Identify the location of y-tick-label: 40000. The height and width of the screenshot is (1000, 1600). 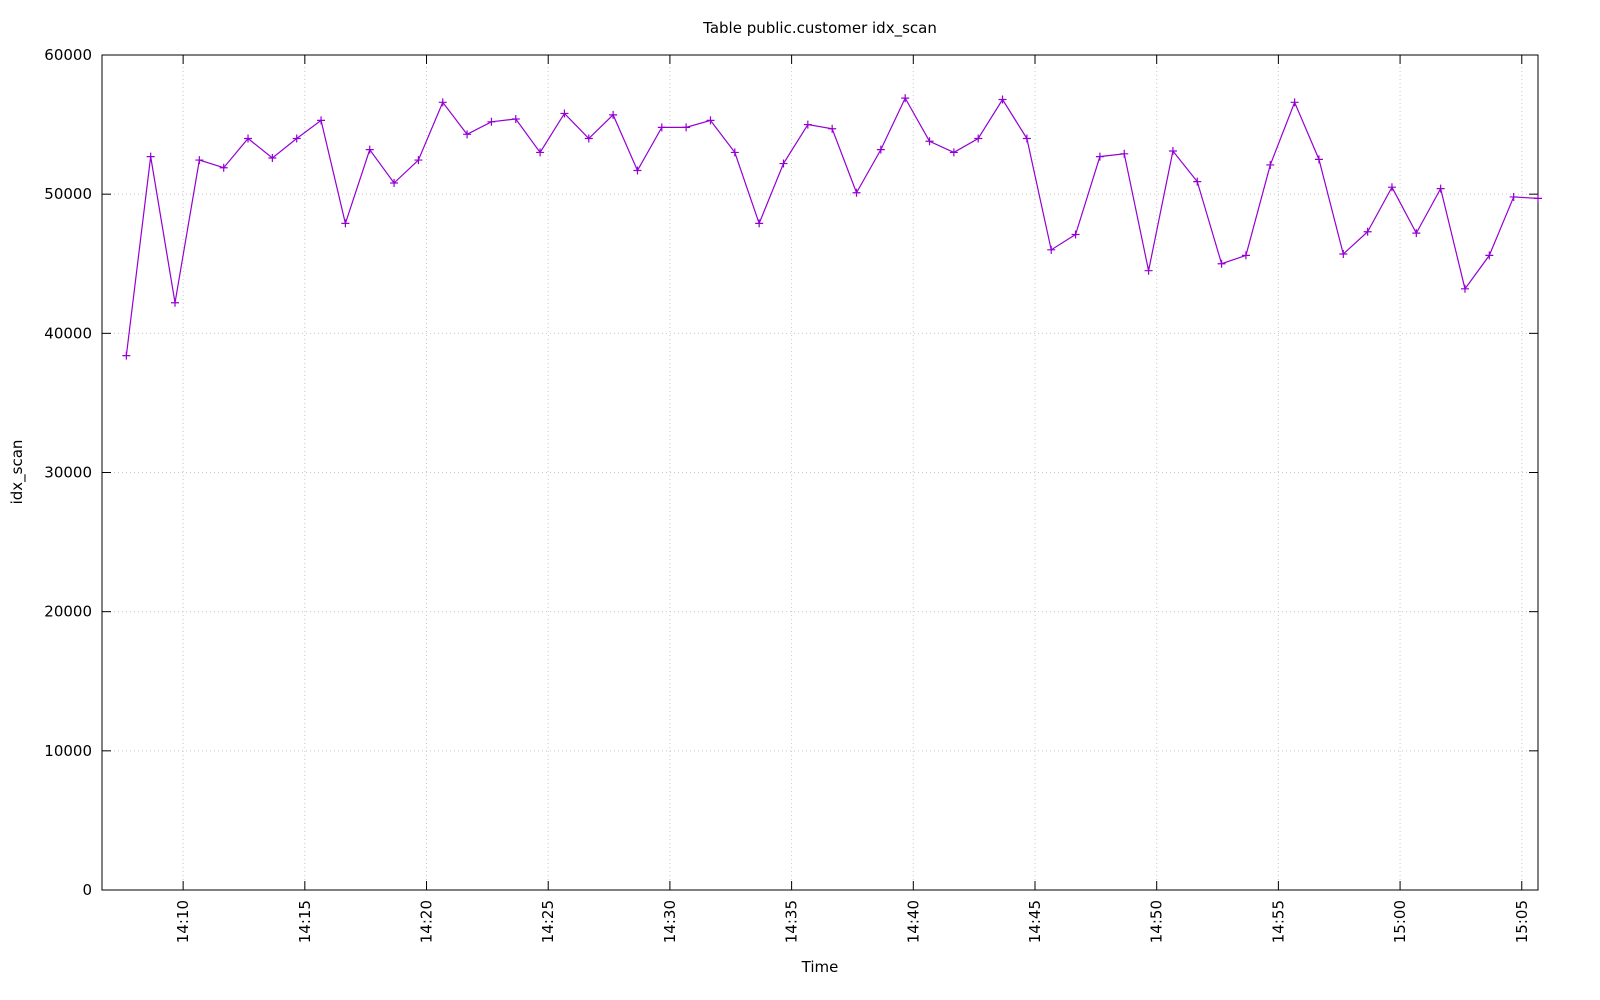
(68, 333).